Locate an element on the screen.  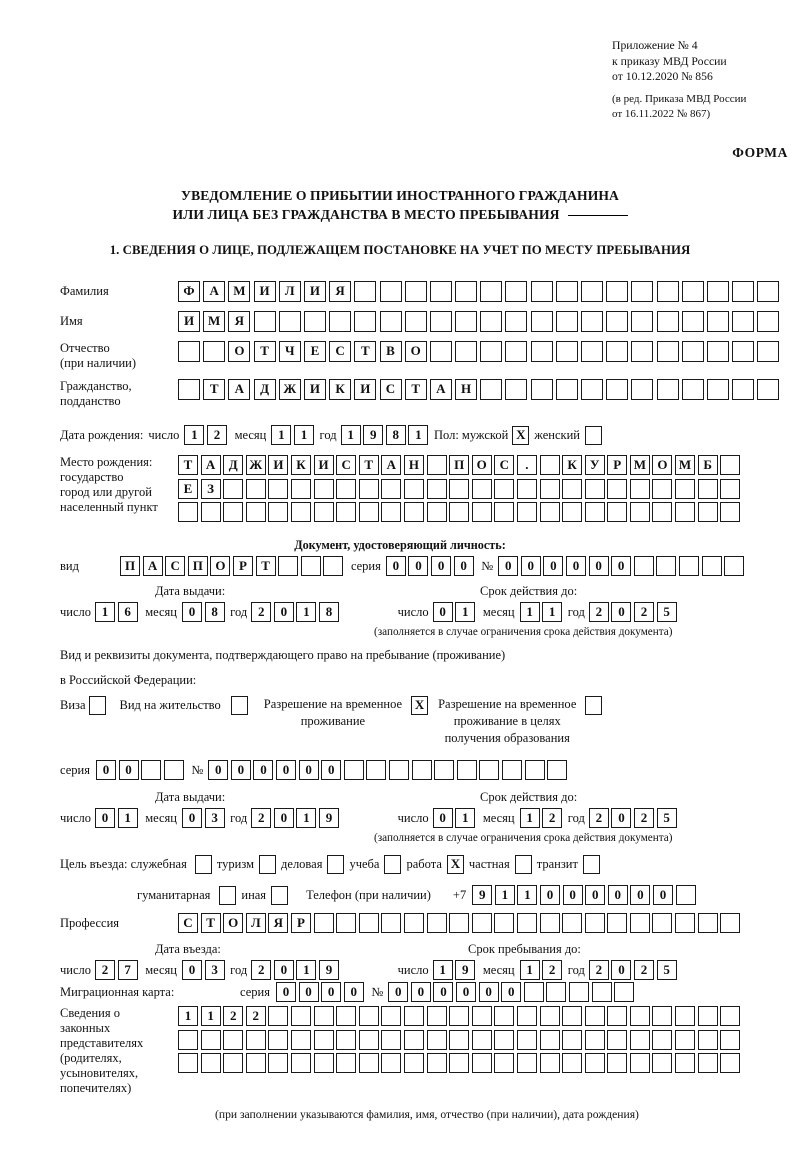
char-box: 5 is located at coordinates (666, 818).